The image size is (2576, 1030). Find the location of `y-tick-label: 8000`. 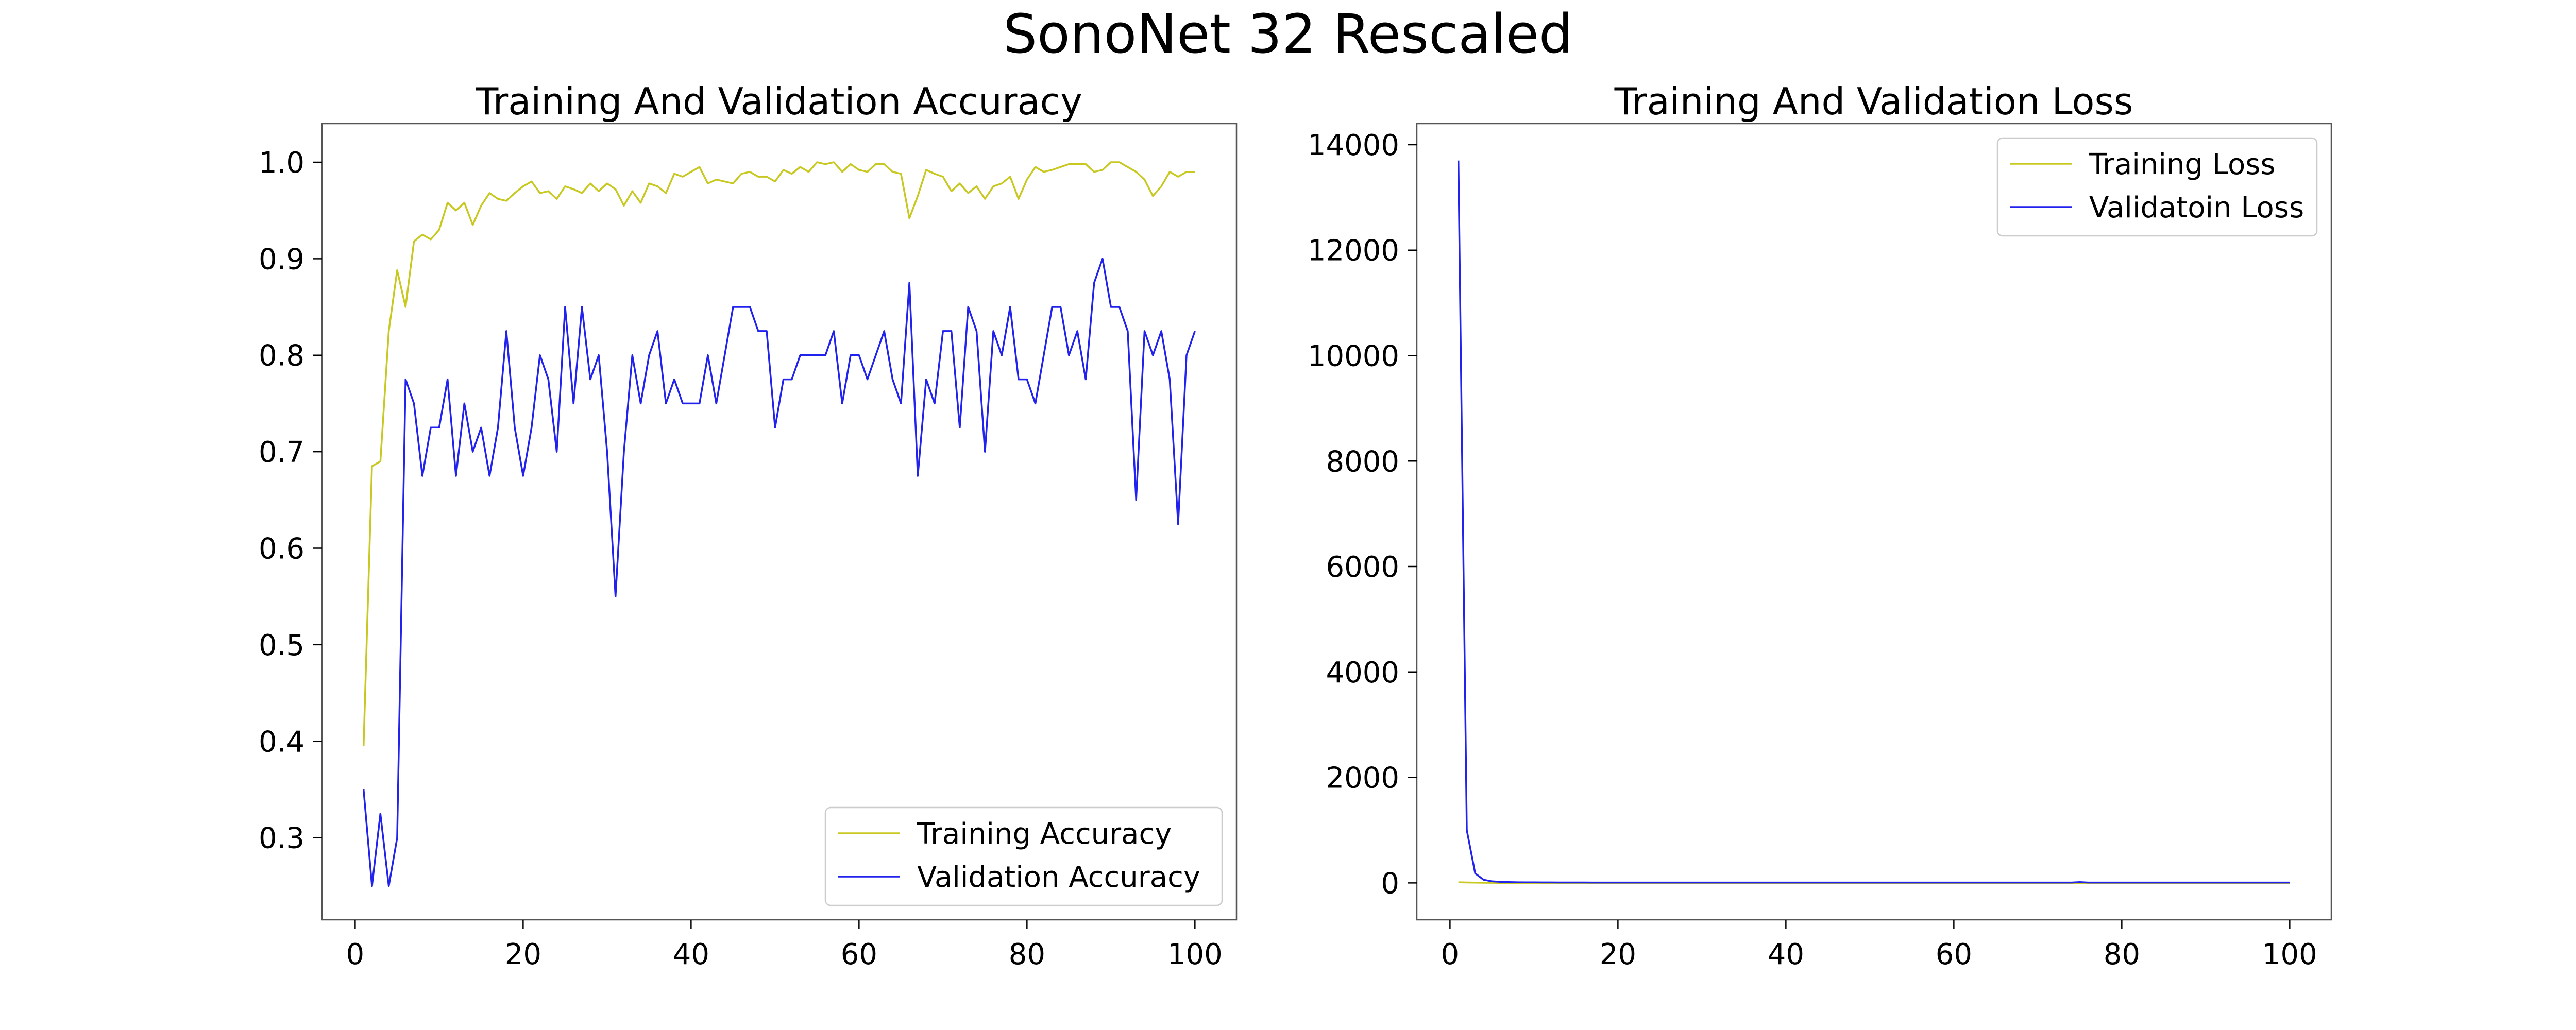

y-tick-label: 8000 is located at coordinates (1362, 461).